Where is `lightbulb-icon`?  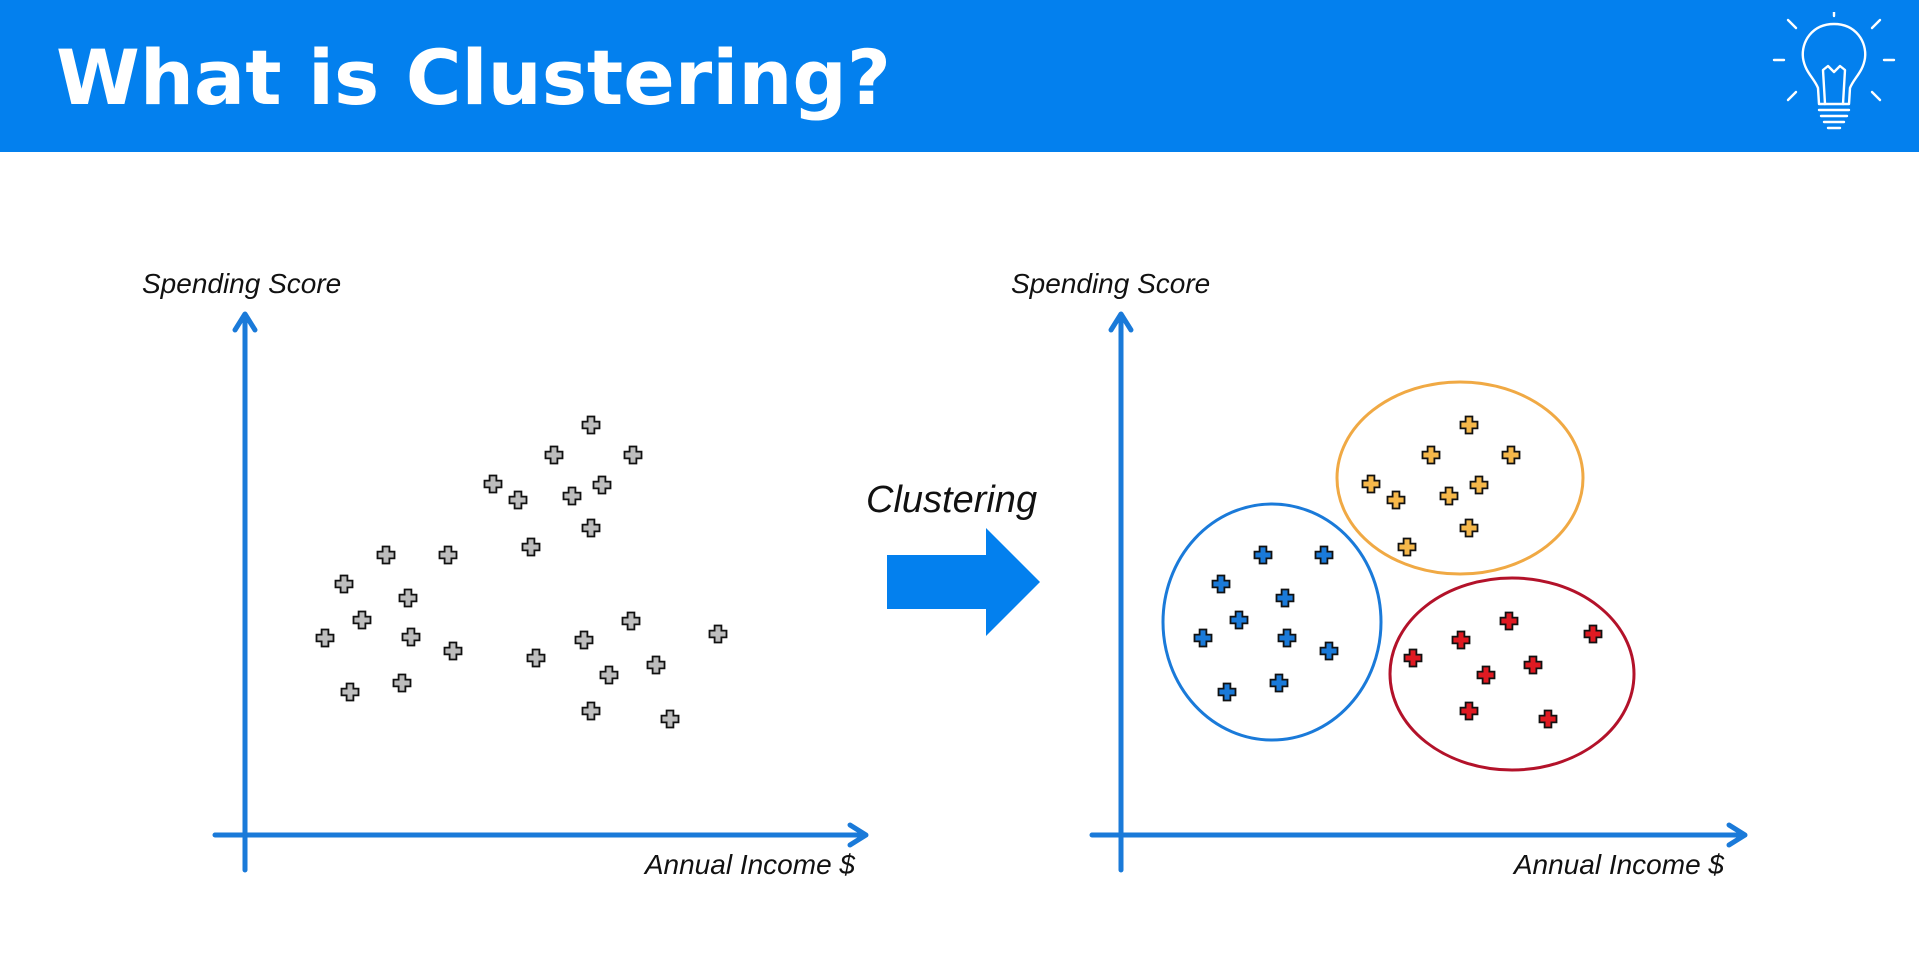 lightbulb-icon is located at coordinates (1834, 71).